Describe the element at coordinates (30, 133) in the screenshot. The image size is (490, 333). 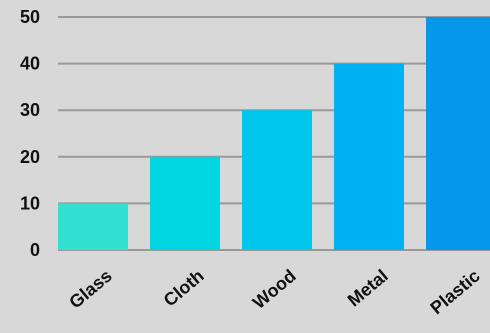
I see `y-axis-ticks: 0 10 20 30 40 50` at that location.